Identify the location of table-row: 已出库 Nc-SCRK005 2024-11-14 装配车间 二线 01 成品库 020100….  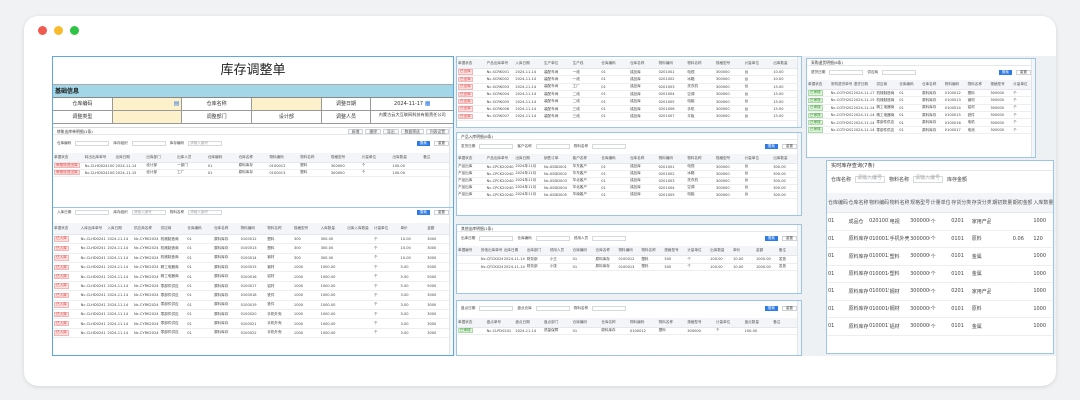
(629, 101).